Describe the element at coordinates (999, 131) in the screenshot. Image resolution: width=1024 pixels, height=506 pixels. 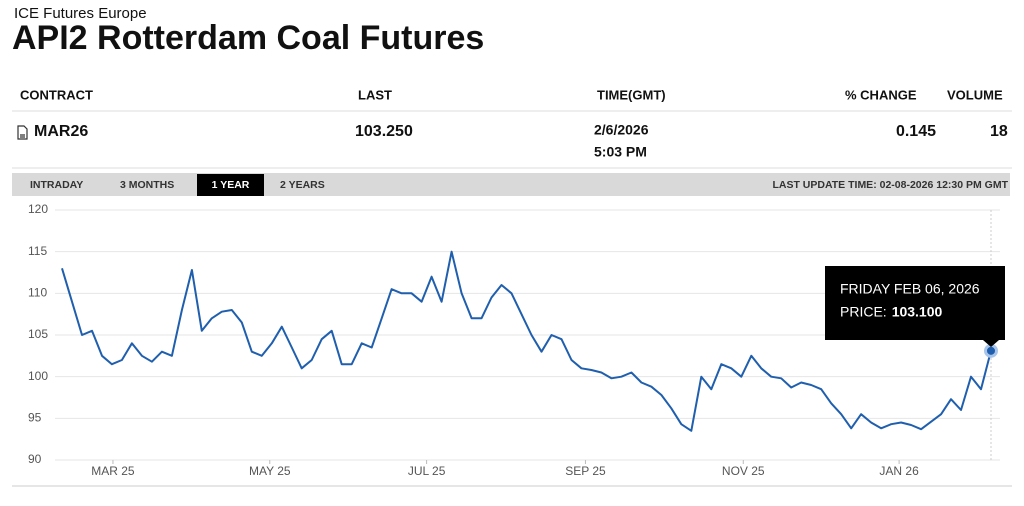
I see `volume: 18` at that location.